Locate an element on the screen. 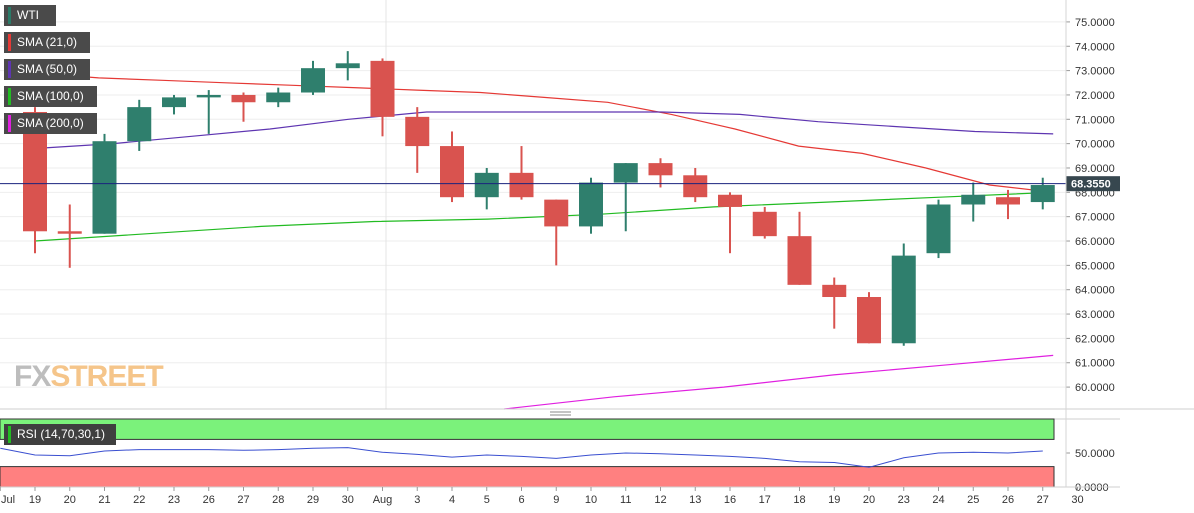  legend-item: SMA (200,0) is located at coordinates (50, 123).